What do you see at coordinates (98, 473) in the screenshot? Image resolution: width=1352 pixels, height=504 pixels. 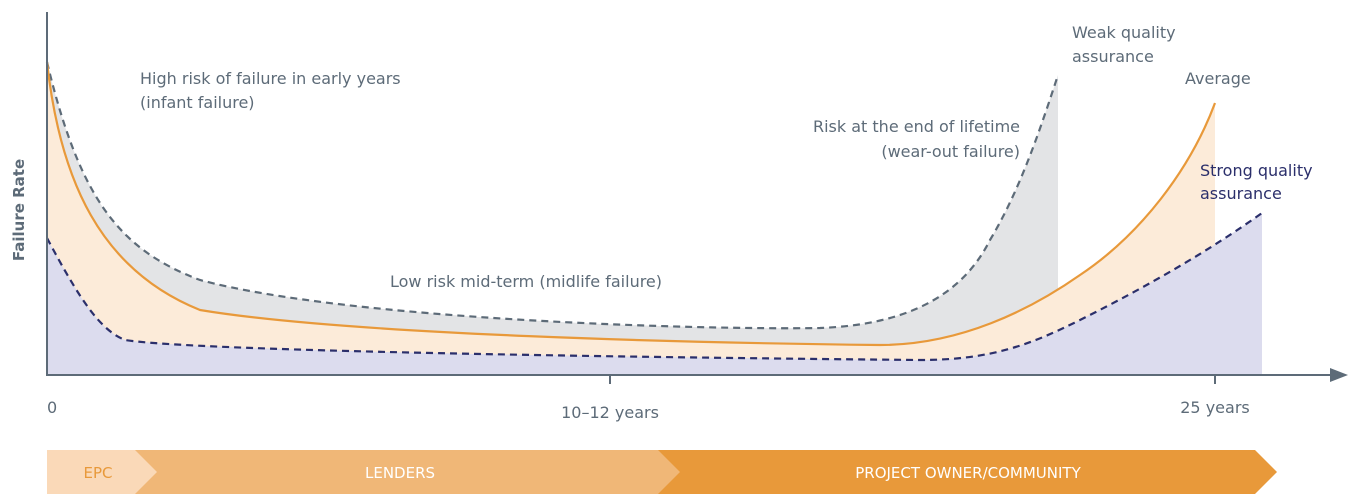 I see `phase-label: EPC` at bounding box center [98, 473].